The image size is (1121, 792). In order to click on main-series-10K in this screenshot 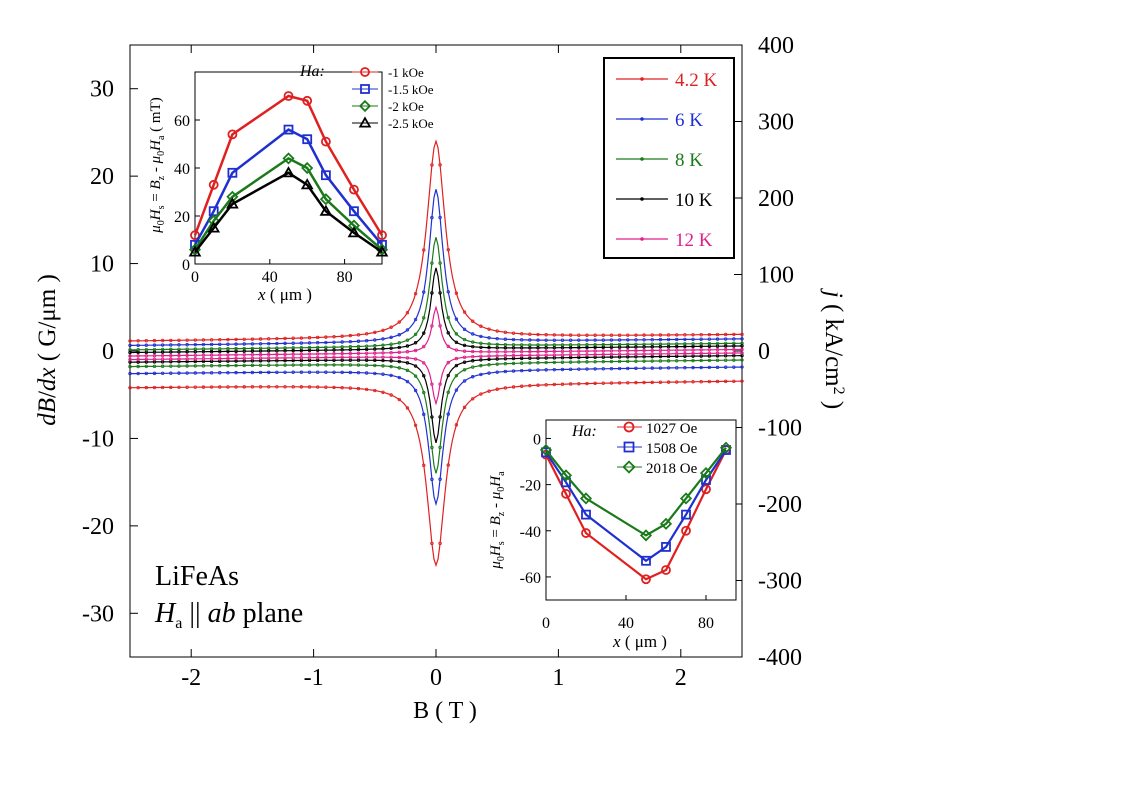, I will do `click(436, 355)`.